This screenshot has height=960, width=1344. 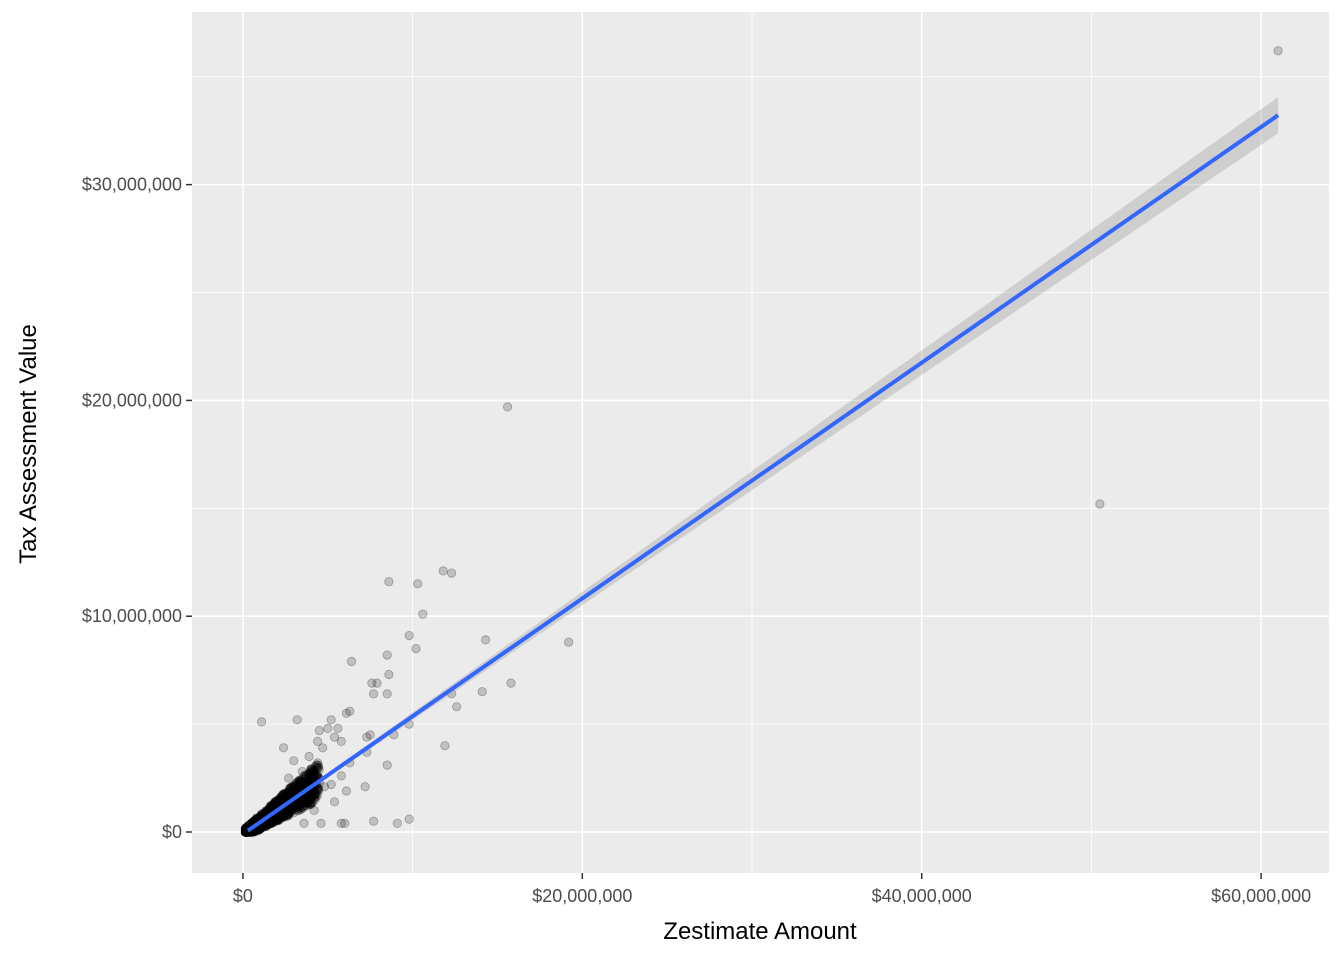 I want to click on y-tick-label: $30,000,000, so click(x=132, y=185).